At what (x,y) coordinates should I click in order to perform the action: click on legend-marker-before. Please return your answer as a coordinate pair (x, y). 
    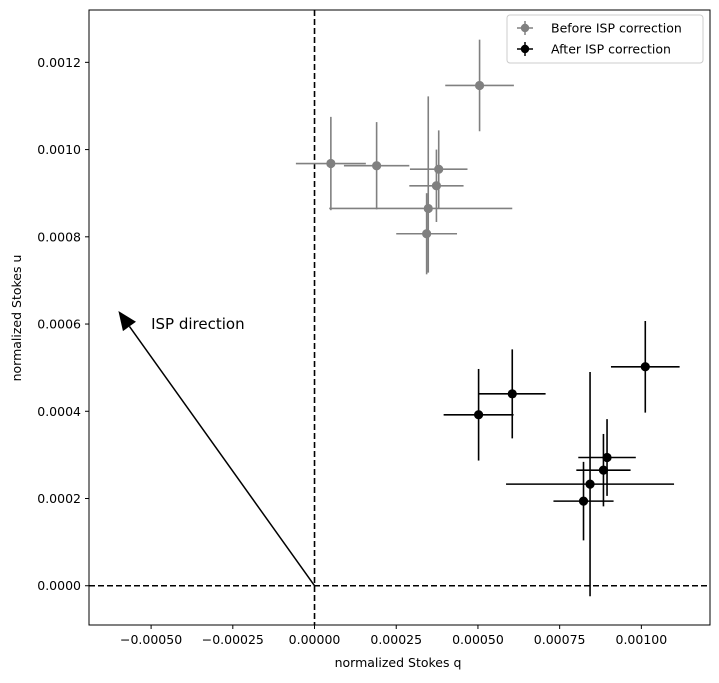
    Looking at the image, I should click on (525, 28).